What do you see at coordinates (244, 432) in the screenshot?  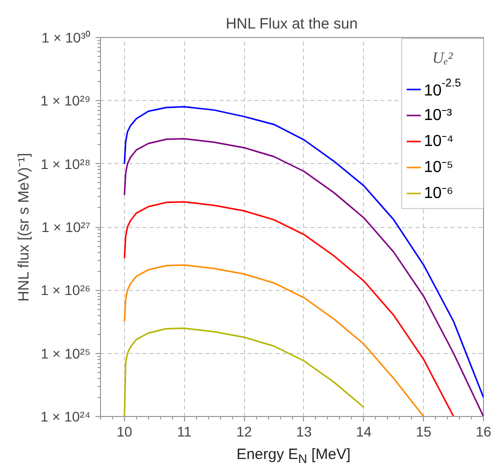 I see `x-tick-label: 12` at bounding box center [244, 432].